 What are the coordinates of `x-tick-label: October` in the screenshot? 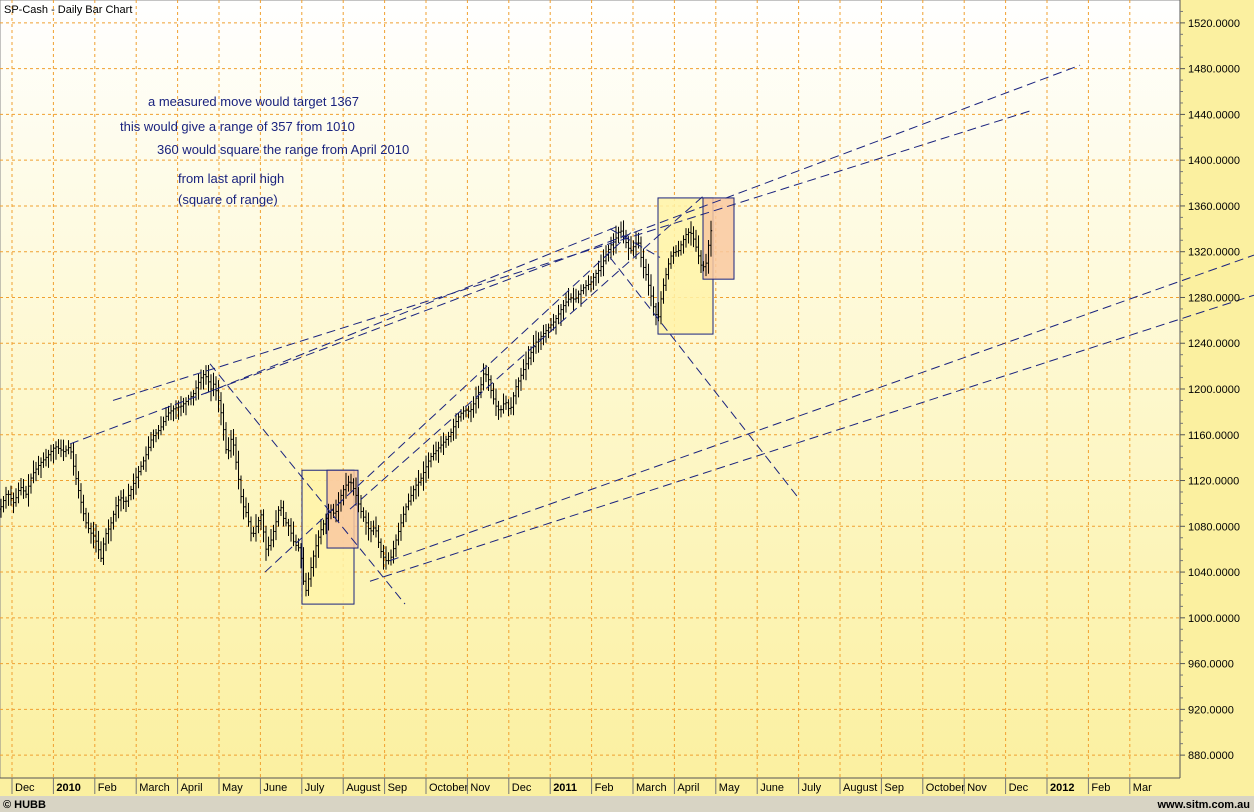 It's located at (945, 788).